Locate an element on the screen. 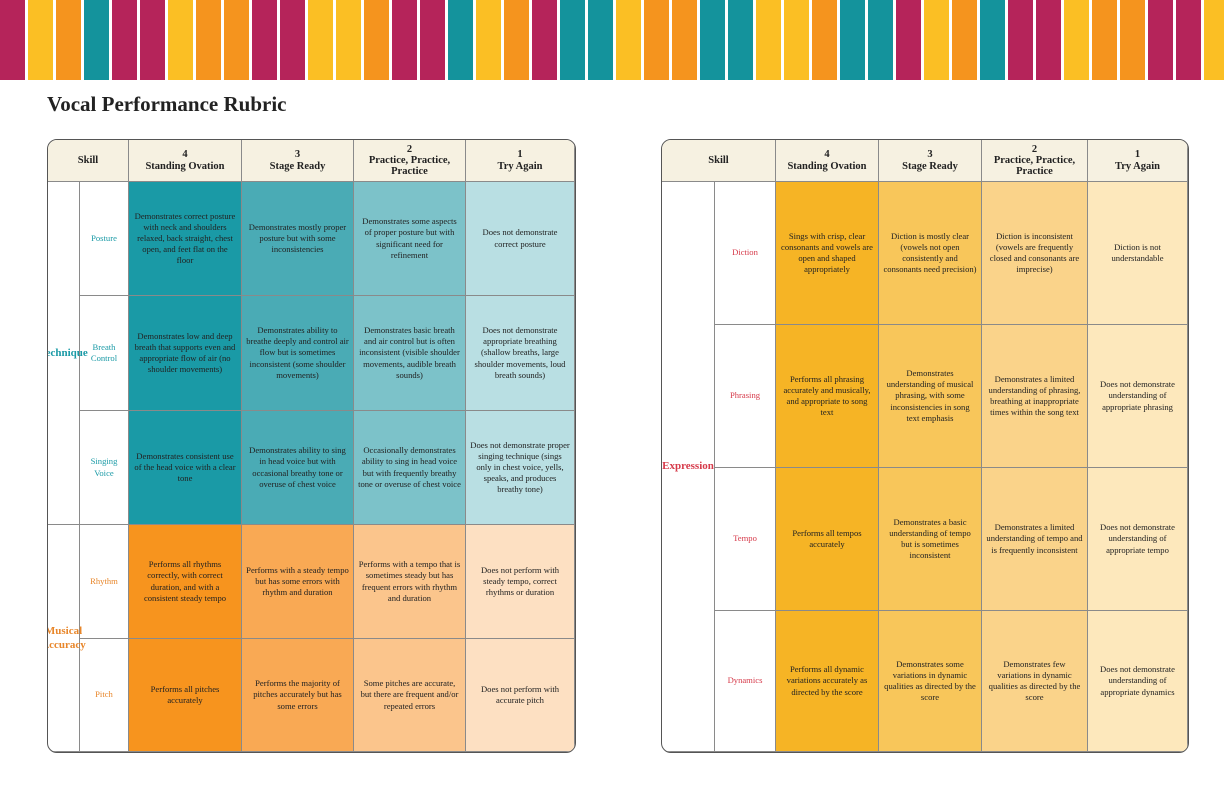 The width and height of the screenshot is (1224, 792). group-label: Technique is located at coordinates (68, 352).